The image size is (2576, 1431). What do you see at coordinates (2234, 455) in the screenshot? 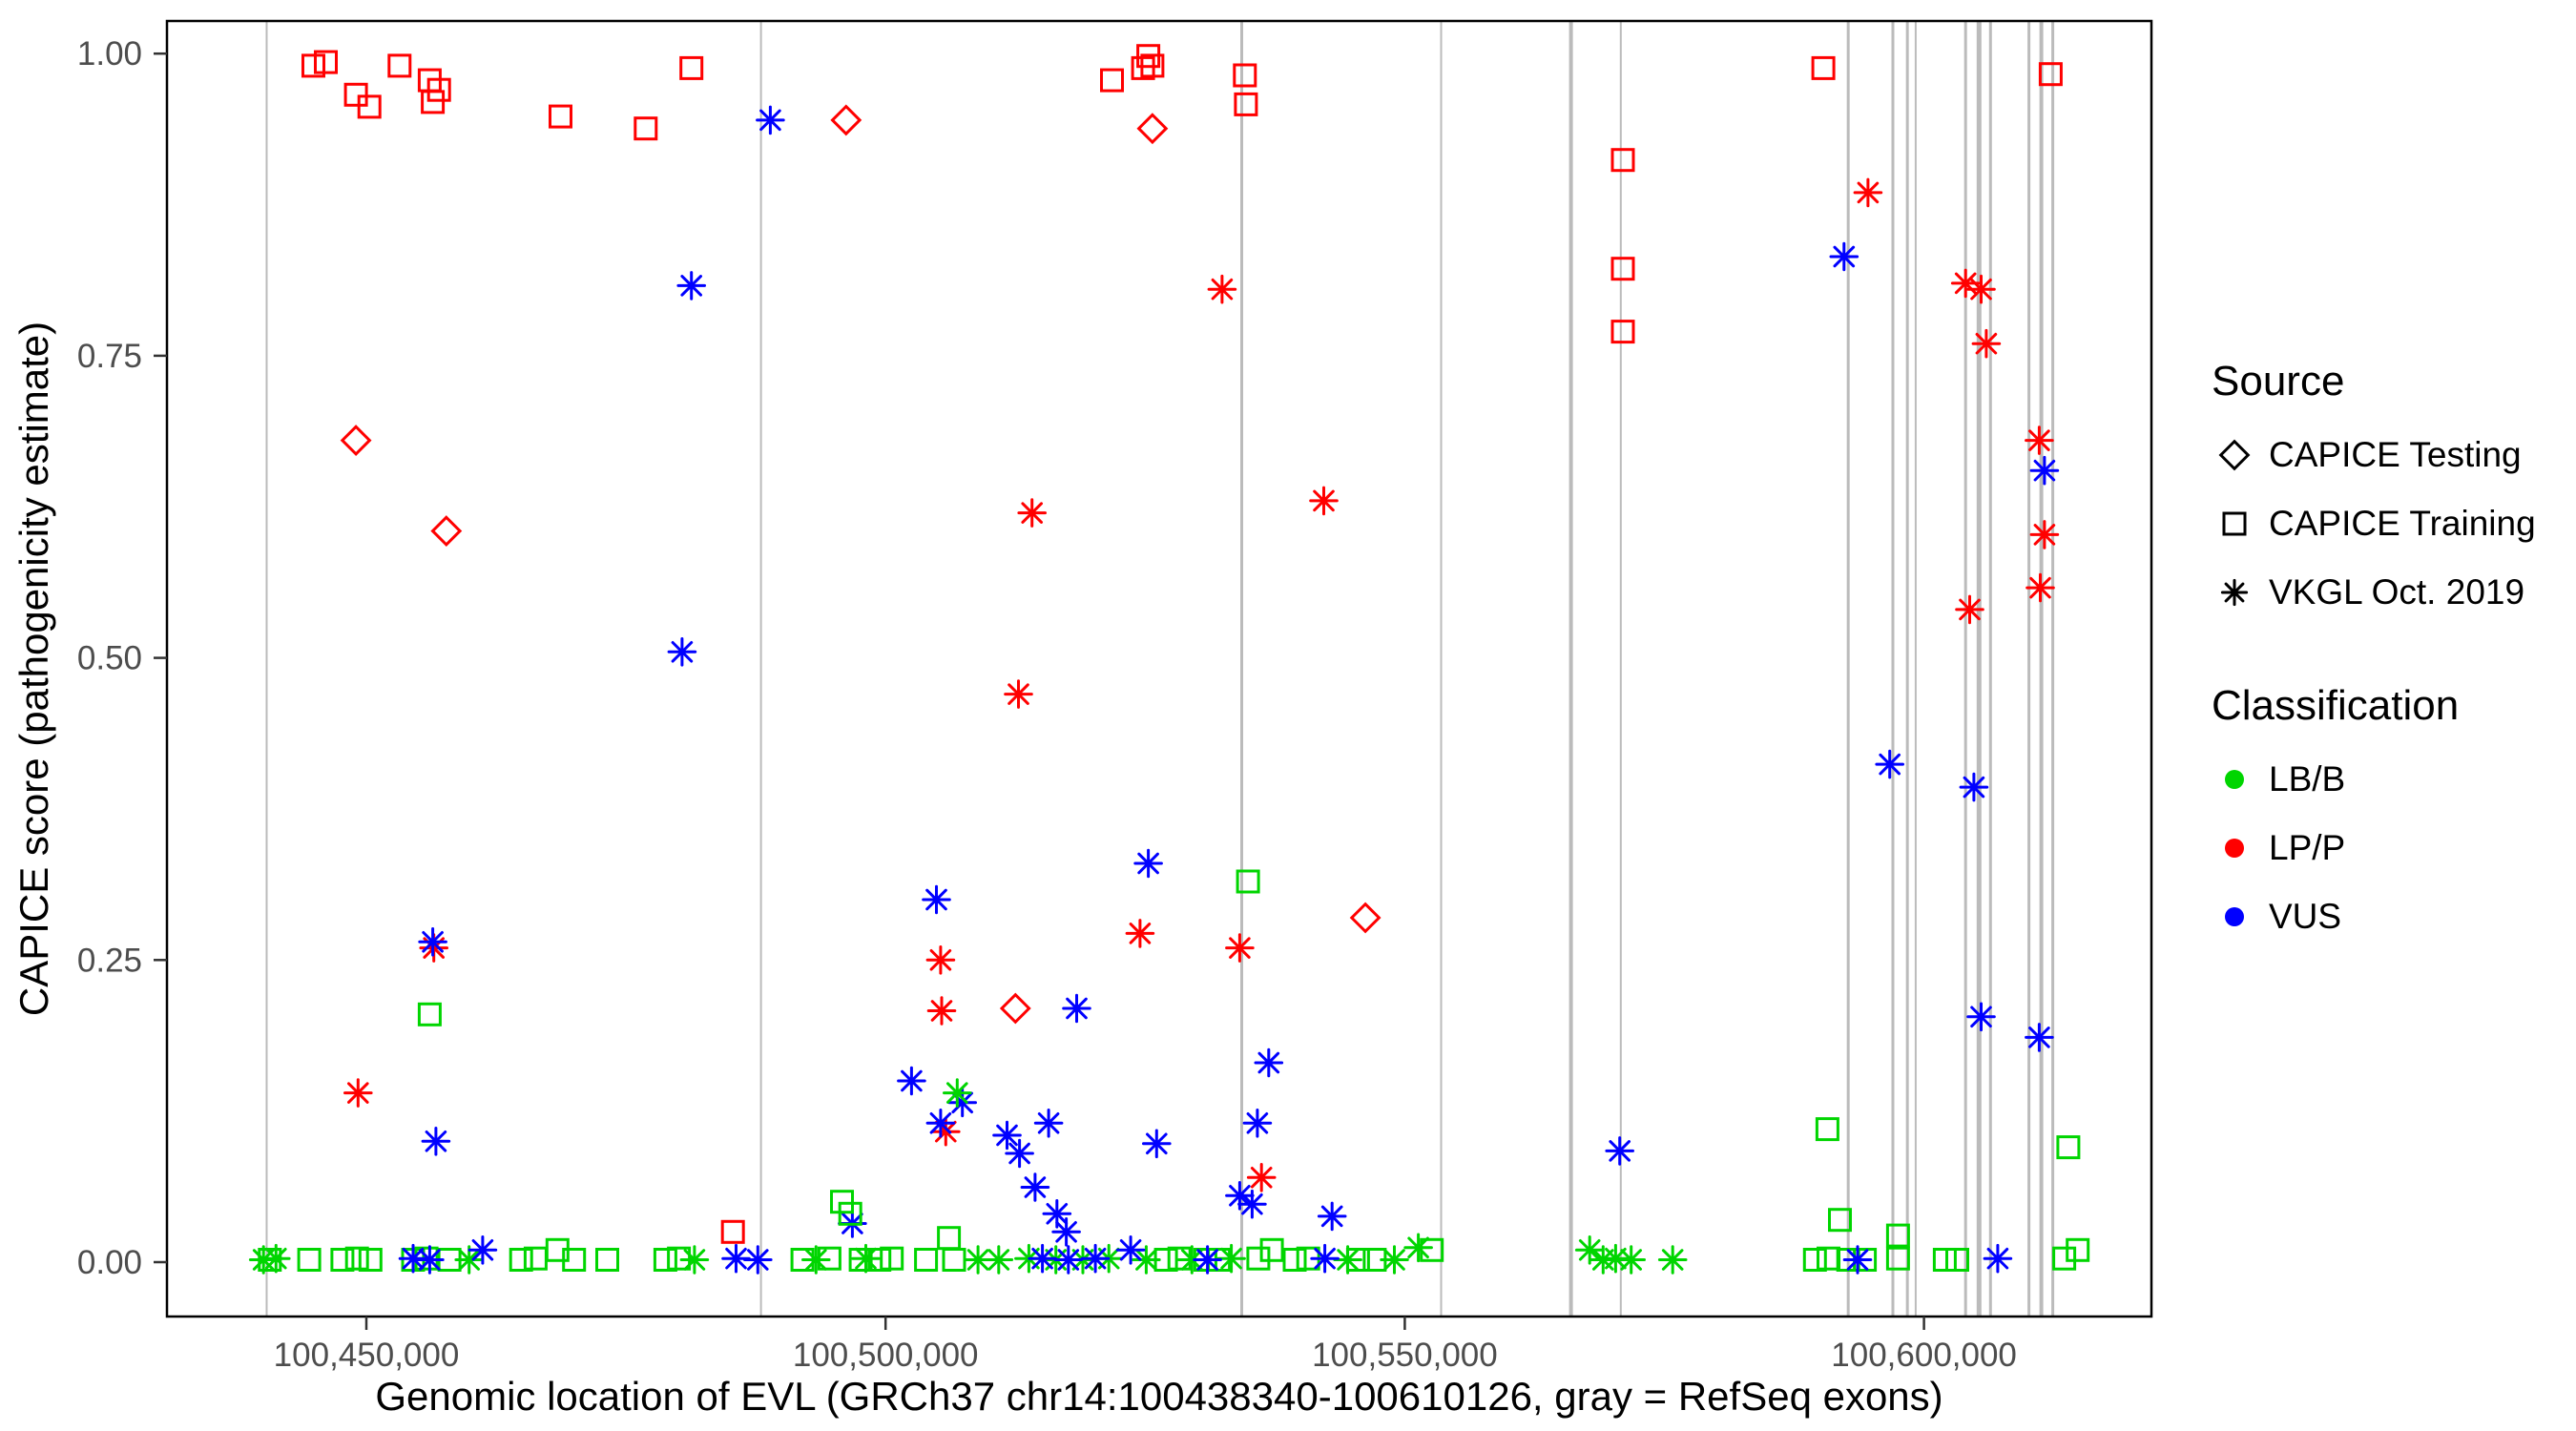
I see `diamond-icon` at bounding box center [2234, 455].